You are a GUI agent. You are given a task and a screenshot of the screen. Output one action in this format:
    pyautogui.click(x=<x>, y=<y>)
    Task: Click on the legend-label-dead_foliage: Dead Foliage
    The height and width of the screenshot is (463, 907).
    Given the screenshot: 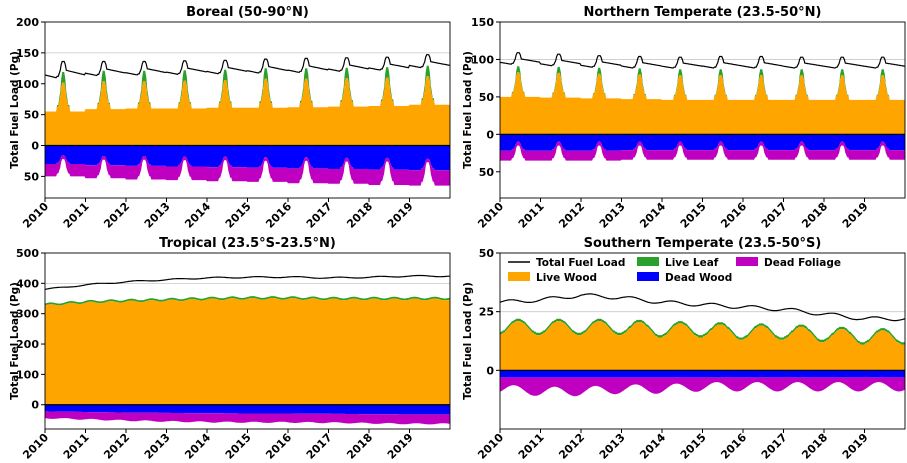 What is the action you would take?
    pyautogui.click(x=802, y=263)
    